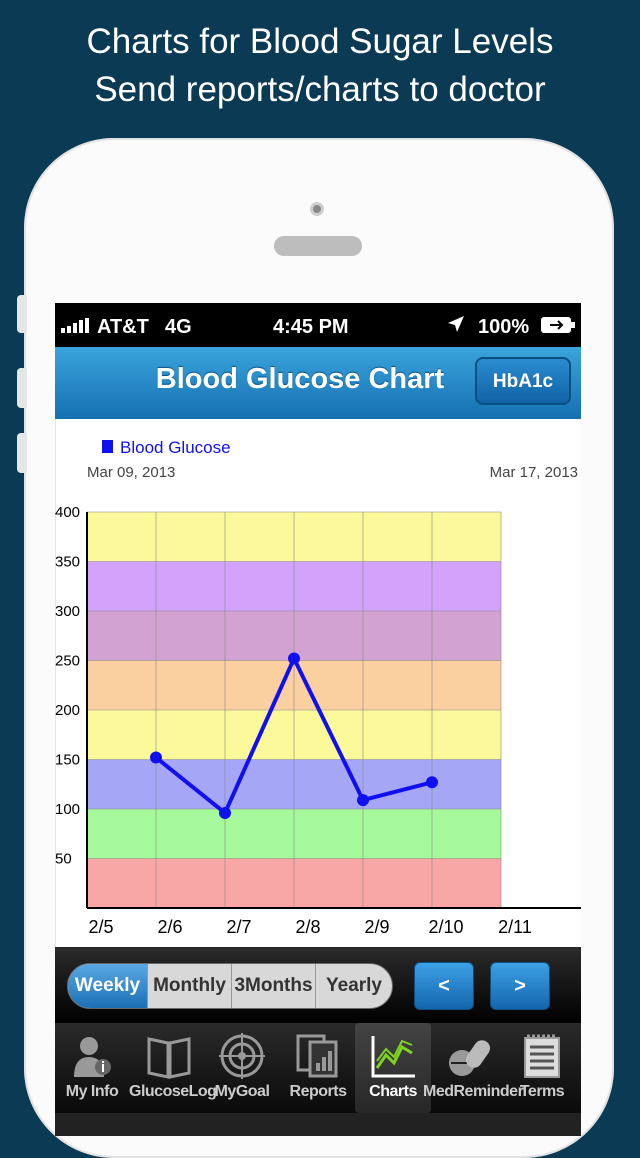 Image resolution: width=640 pixels, height=1158 pixels. I want to click on segment-yearly: Yearly, so click(354, 985).